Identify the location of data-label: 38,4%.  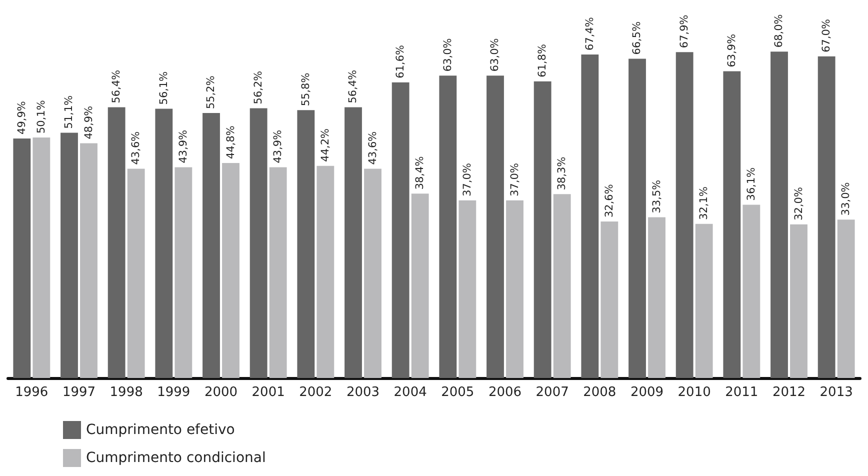
(420, 173).